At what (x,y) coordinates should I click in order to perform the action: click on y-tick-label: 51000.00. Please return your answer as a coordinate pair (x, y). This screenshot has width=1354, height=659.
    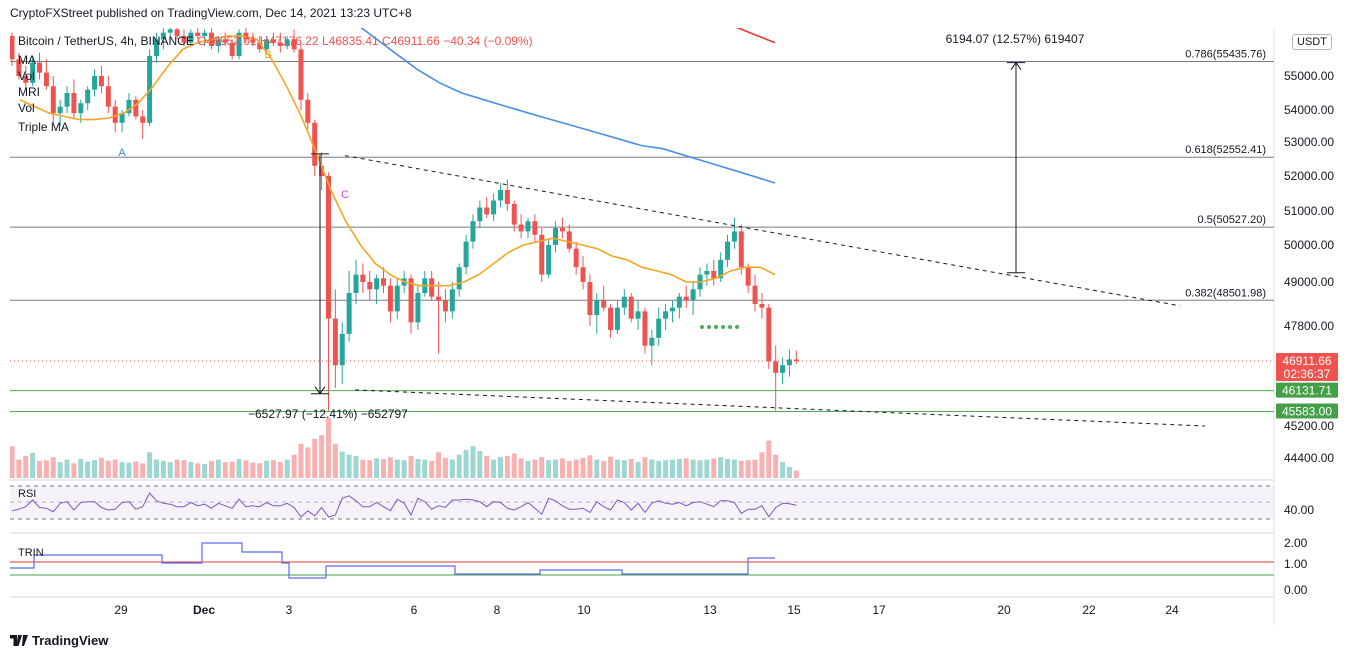
    Looking at the image, I should click on (1309, 211).